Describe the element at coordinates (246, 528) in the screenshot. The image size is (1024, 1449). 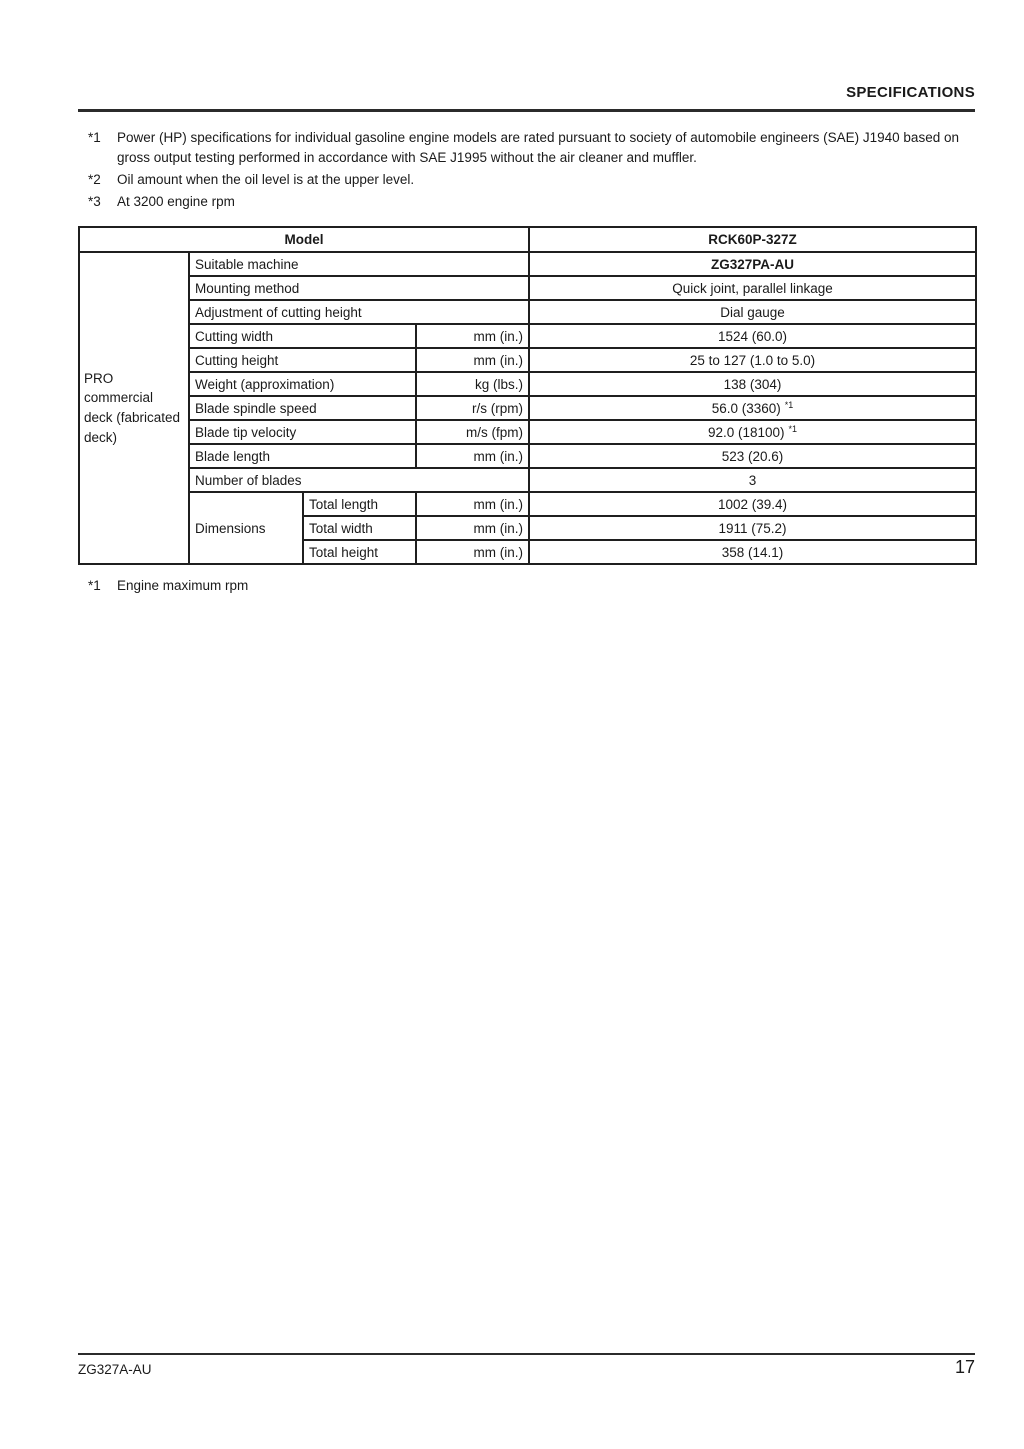
I see `dimensions-group-cell: Dimensions` at that location.